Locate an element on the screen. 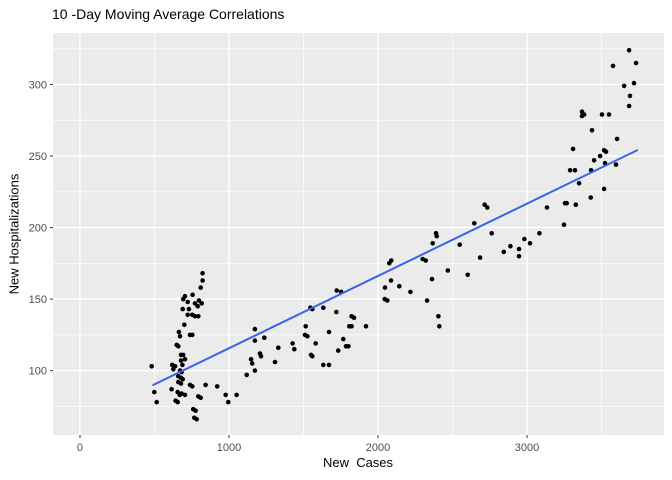  x-axis-title: New Cases is located at coordinates (358, 462).